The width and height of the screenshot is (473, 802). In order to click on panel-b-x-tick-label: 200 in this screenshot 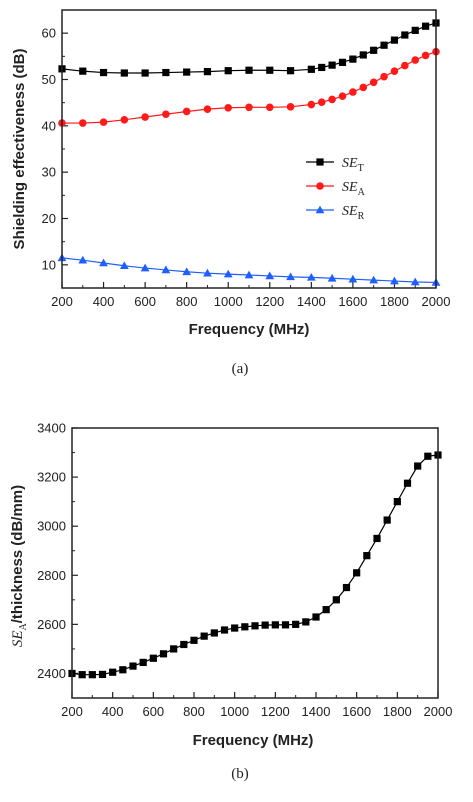, I will do `click(72, 711)`.